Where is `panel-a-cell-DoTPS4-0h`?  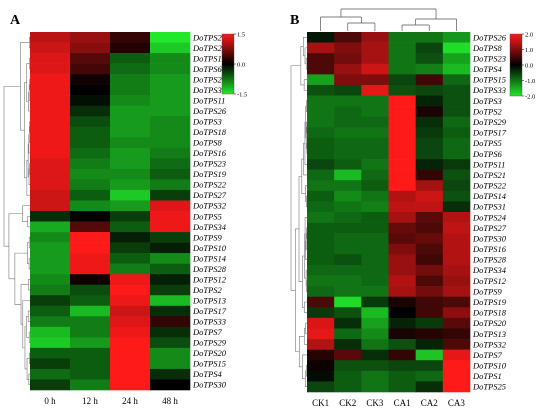 panel-a-cell-DoTPS4-0h is located at coordinates (50, 374).